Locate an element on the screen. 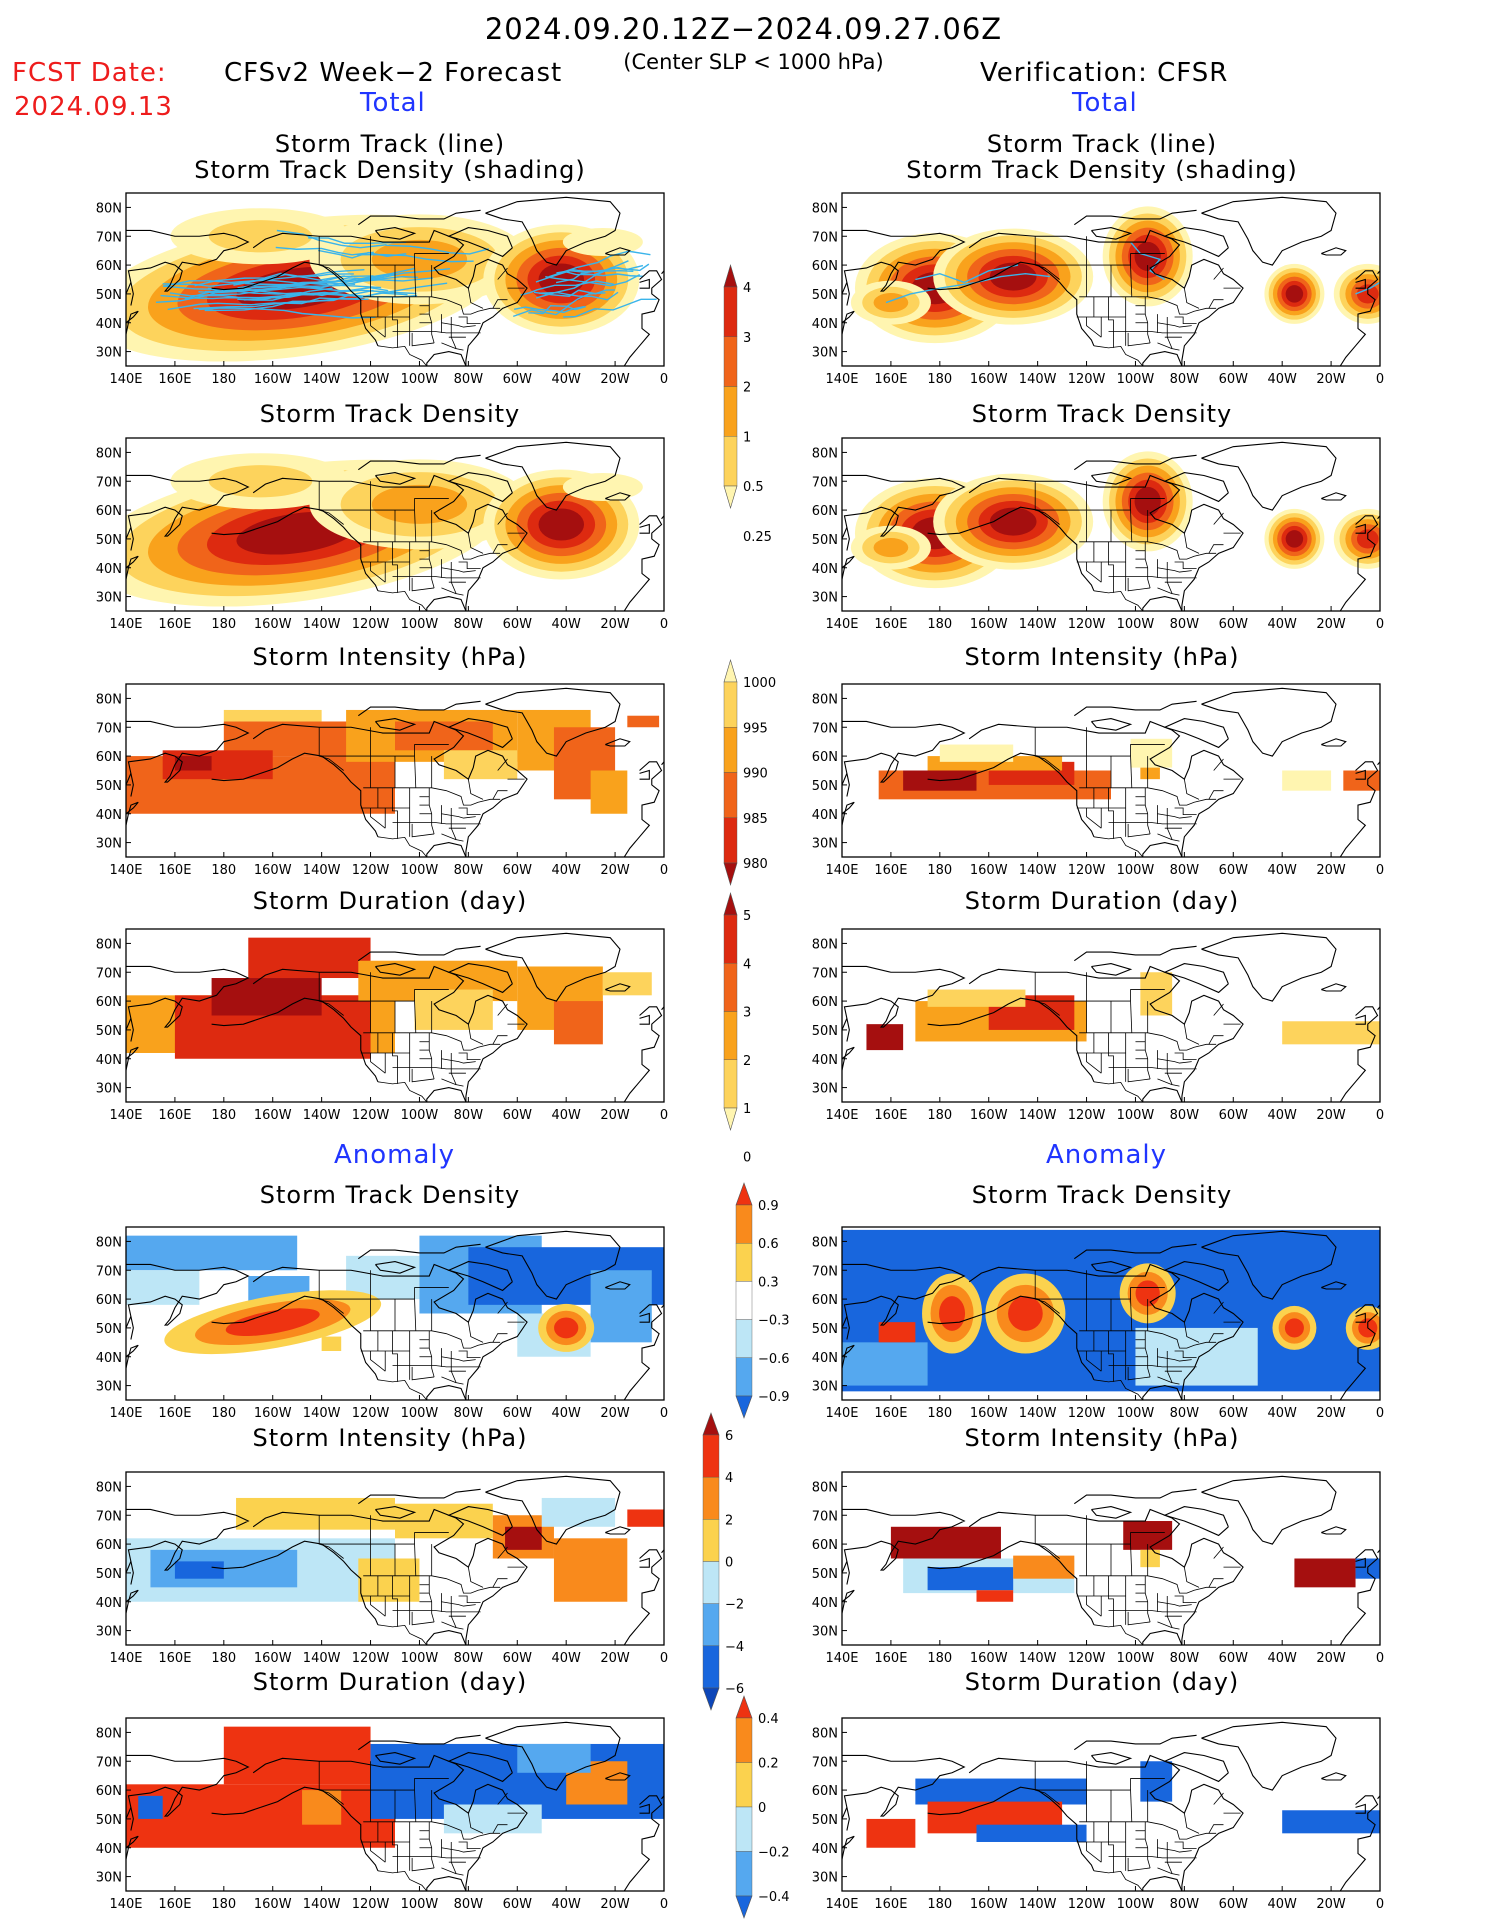 This screenshot has width=1487, height=1925. borders is located at coordinates (421, 1826).